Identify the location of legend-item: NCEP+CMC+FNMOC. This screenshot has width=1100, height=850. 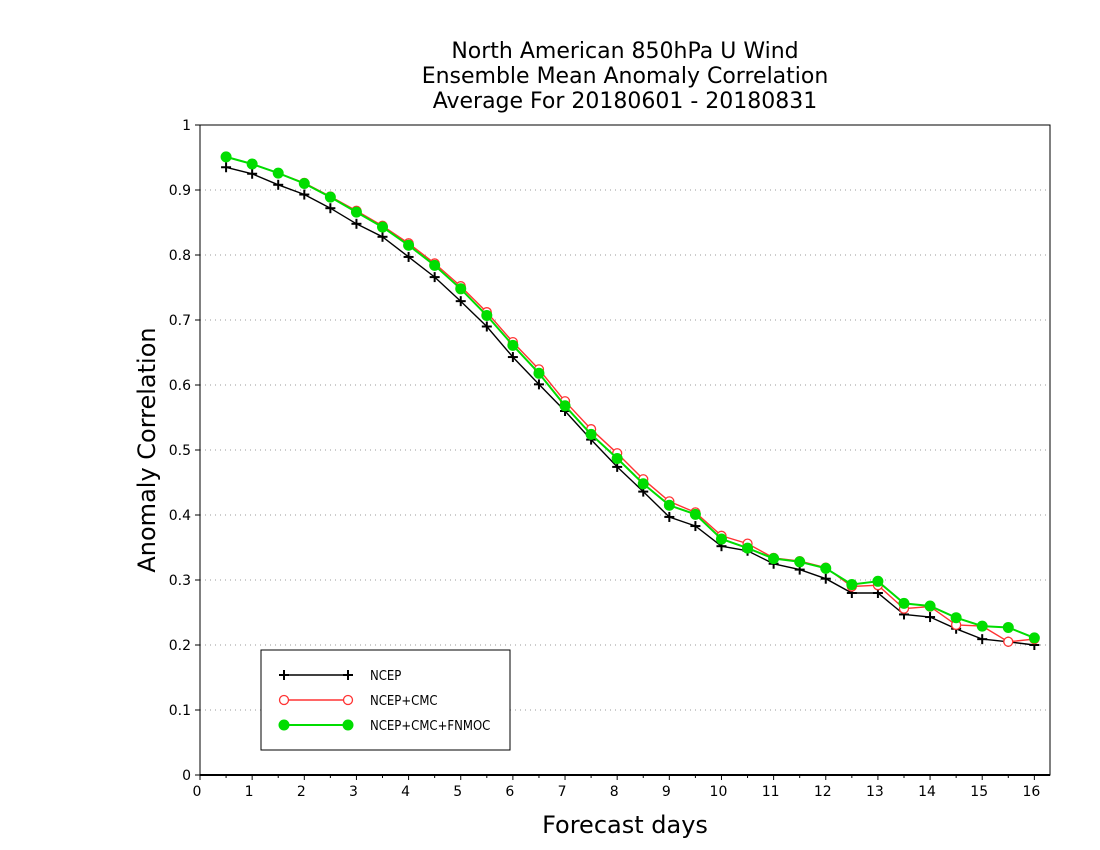
(384, 726).